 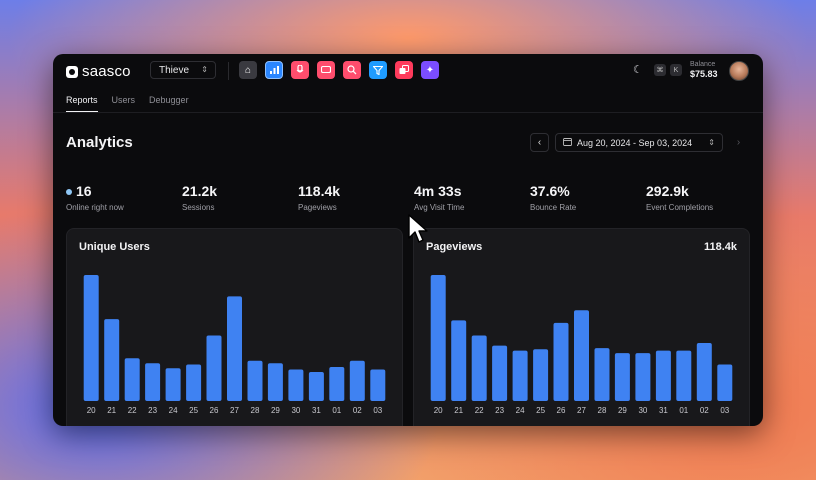 What do you see at coordinates (663, 410) in the screenshot?
I see `x-tick-label: 31` at bounding box center [663, 410].